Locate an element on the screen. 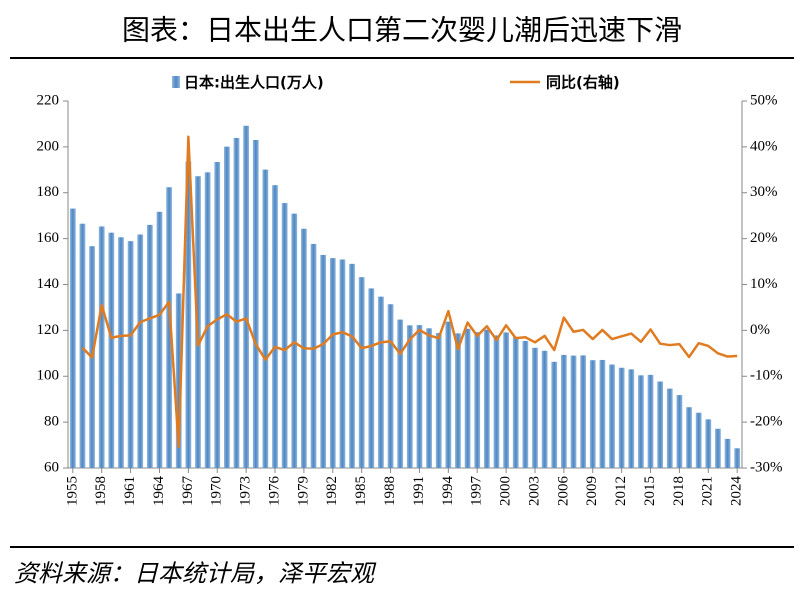 The width and height of the screenshot is (804, 607). x-tick-label: 1994 is located at coordinates (448, 491).